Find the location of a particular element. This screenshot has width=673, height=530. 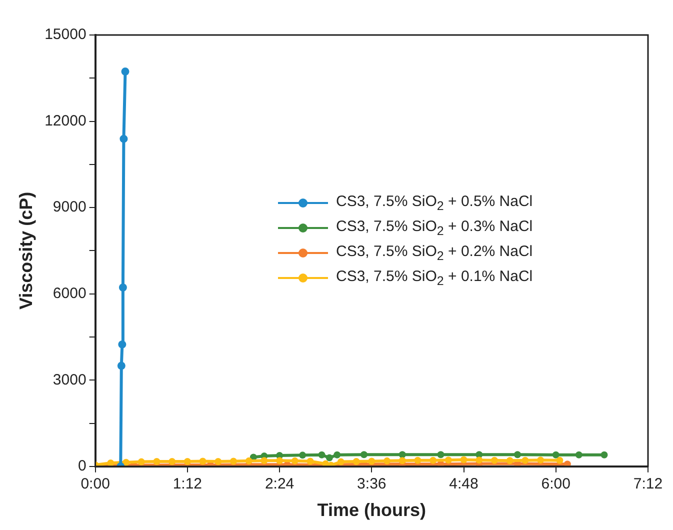

x-axis-title: Time (hours) is located at coordinates (371, 510).